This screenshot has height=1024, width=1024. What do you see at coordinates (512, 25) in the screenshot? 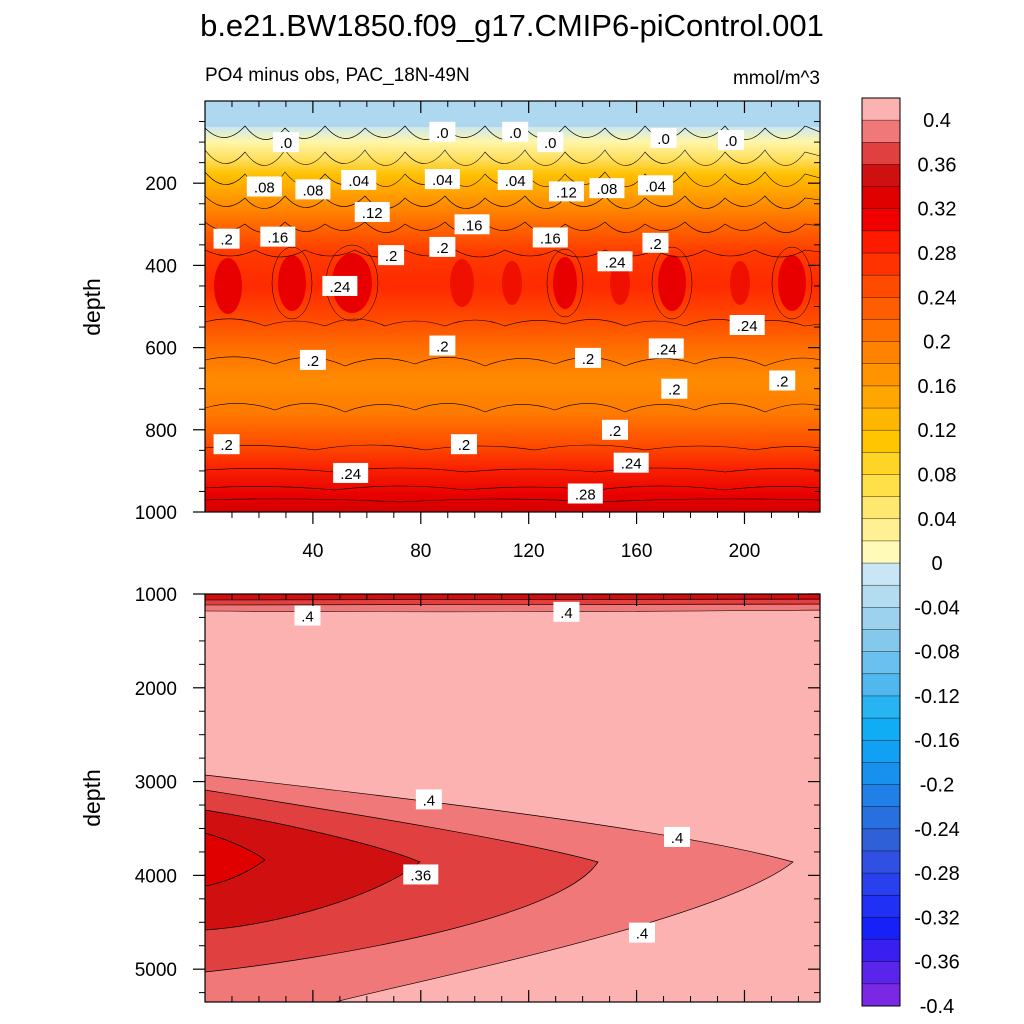
I see `chart-title: b.e21.BW1850.f09_g17.CMIP6-piControl.001` at bounding box center [512, 25].